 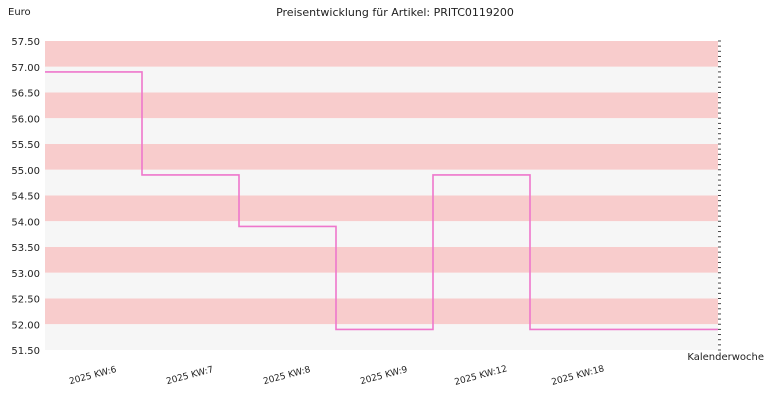 I want to click on y-tick-label: 54.50, so click(x=25, y=197).